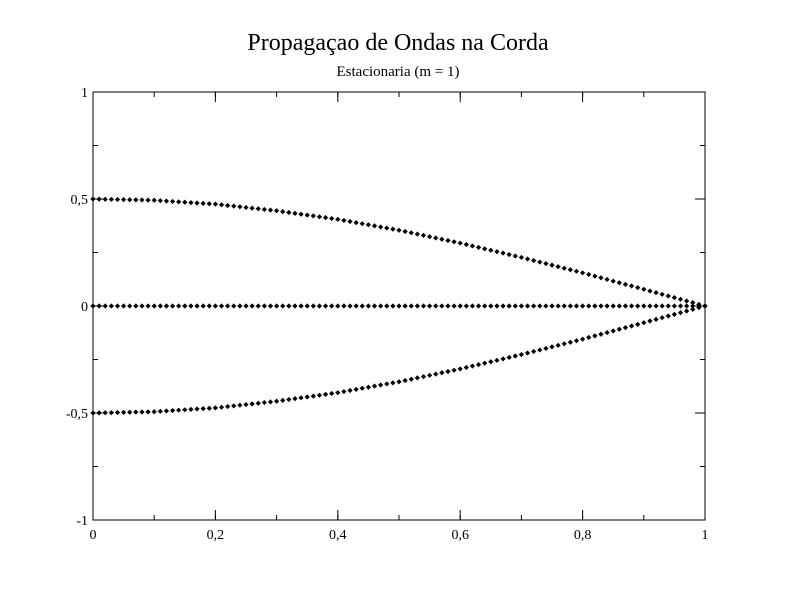  I want to click on y-tick-label: 0, so click(84, 307).